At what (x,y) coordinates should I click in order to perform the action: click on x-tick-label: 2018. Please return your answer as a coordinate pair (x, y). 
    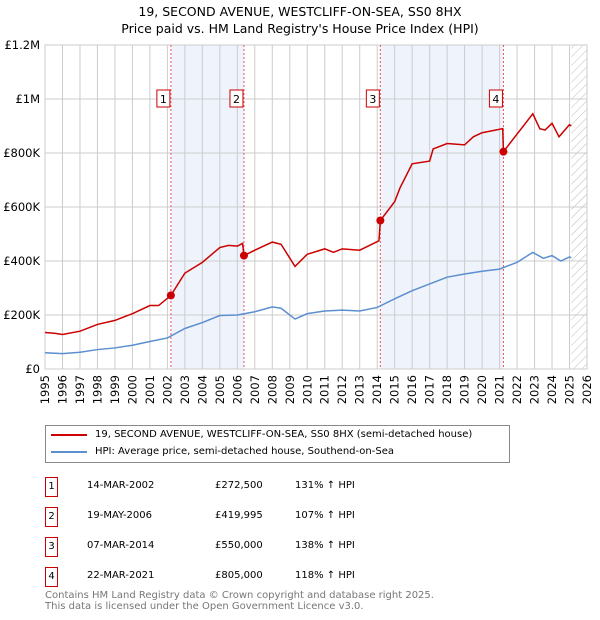
    Looking at the image, I should click on (447, 389).